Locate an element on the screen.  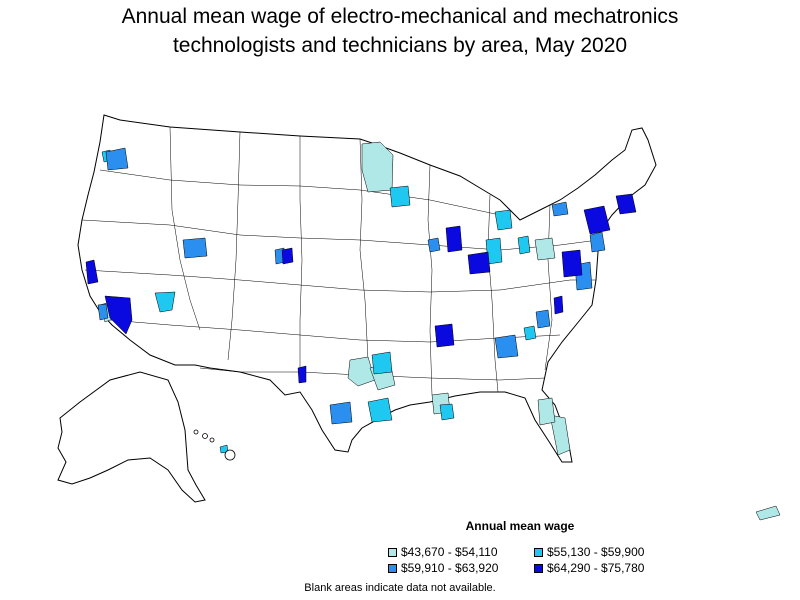
area-california-bay is located at coordinates (92, 272).